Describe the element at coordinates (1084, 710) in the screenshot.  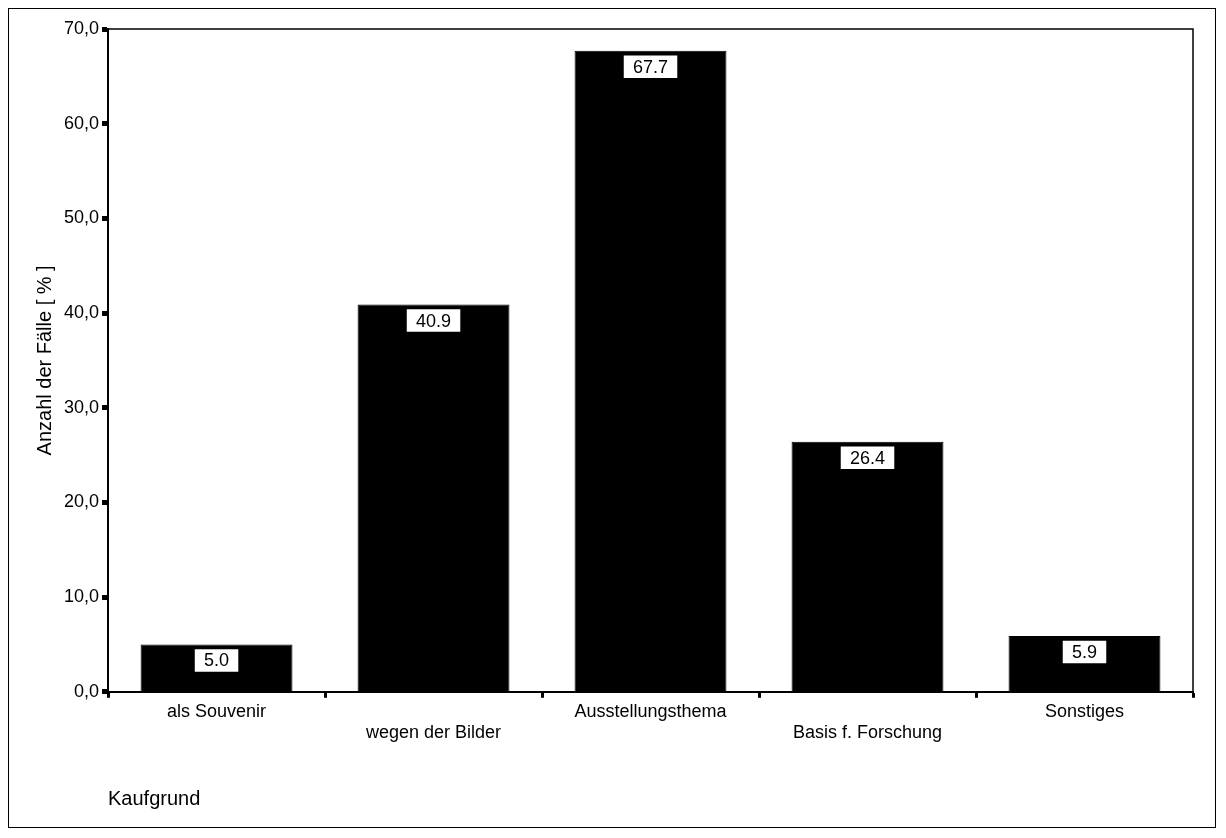
I see `x-tick-label: Sonstiges` at that location.